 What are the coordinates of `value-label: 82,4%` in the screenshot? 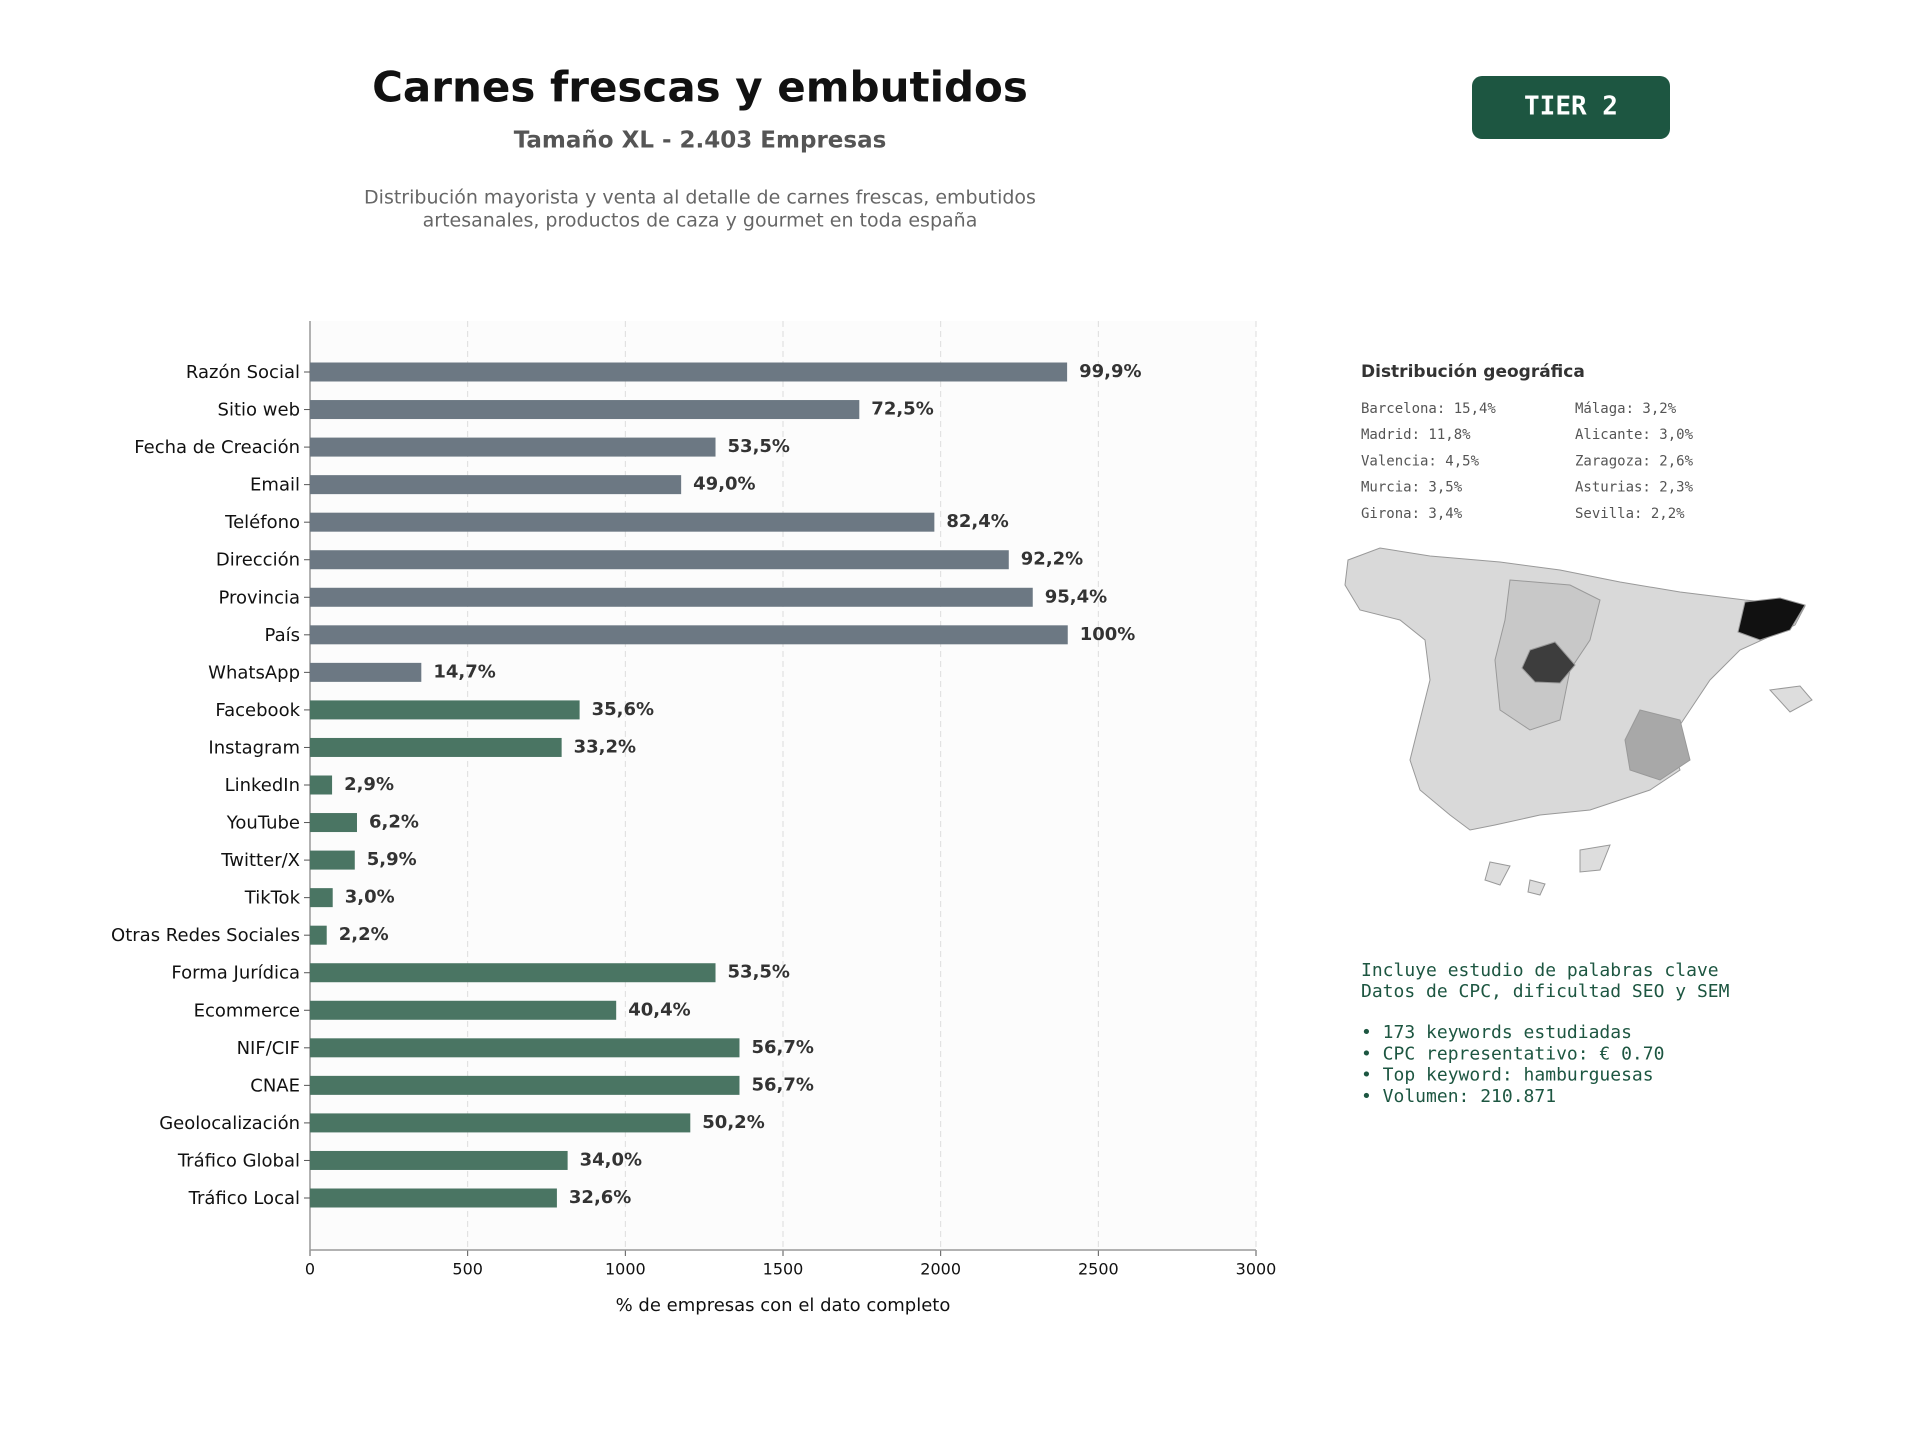 It's located at (977, 521).